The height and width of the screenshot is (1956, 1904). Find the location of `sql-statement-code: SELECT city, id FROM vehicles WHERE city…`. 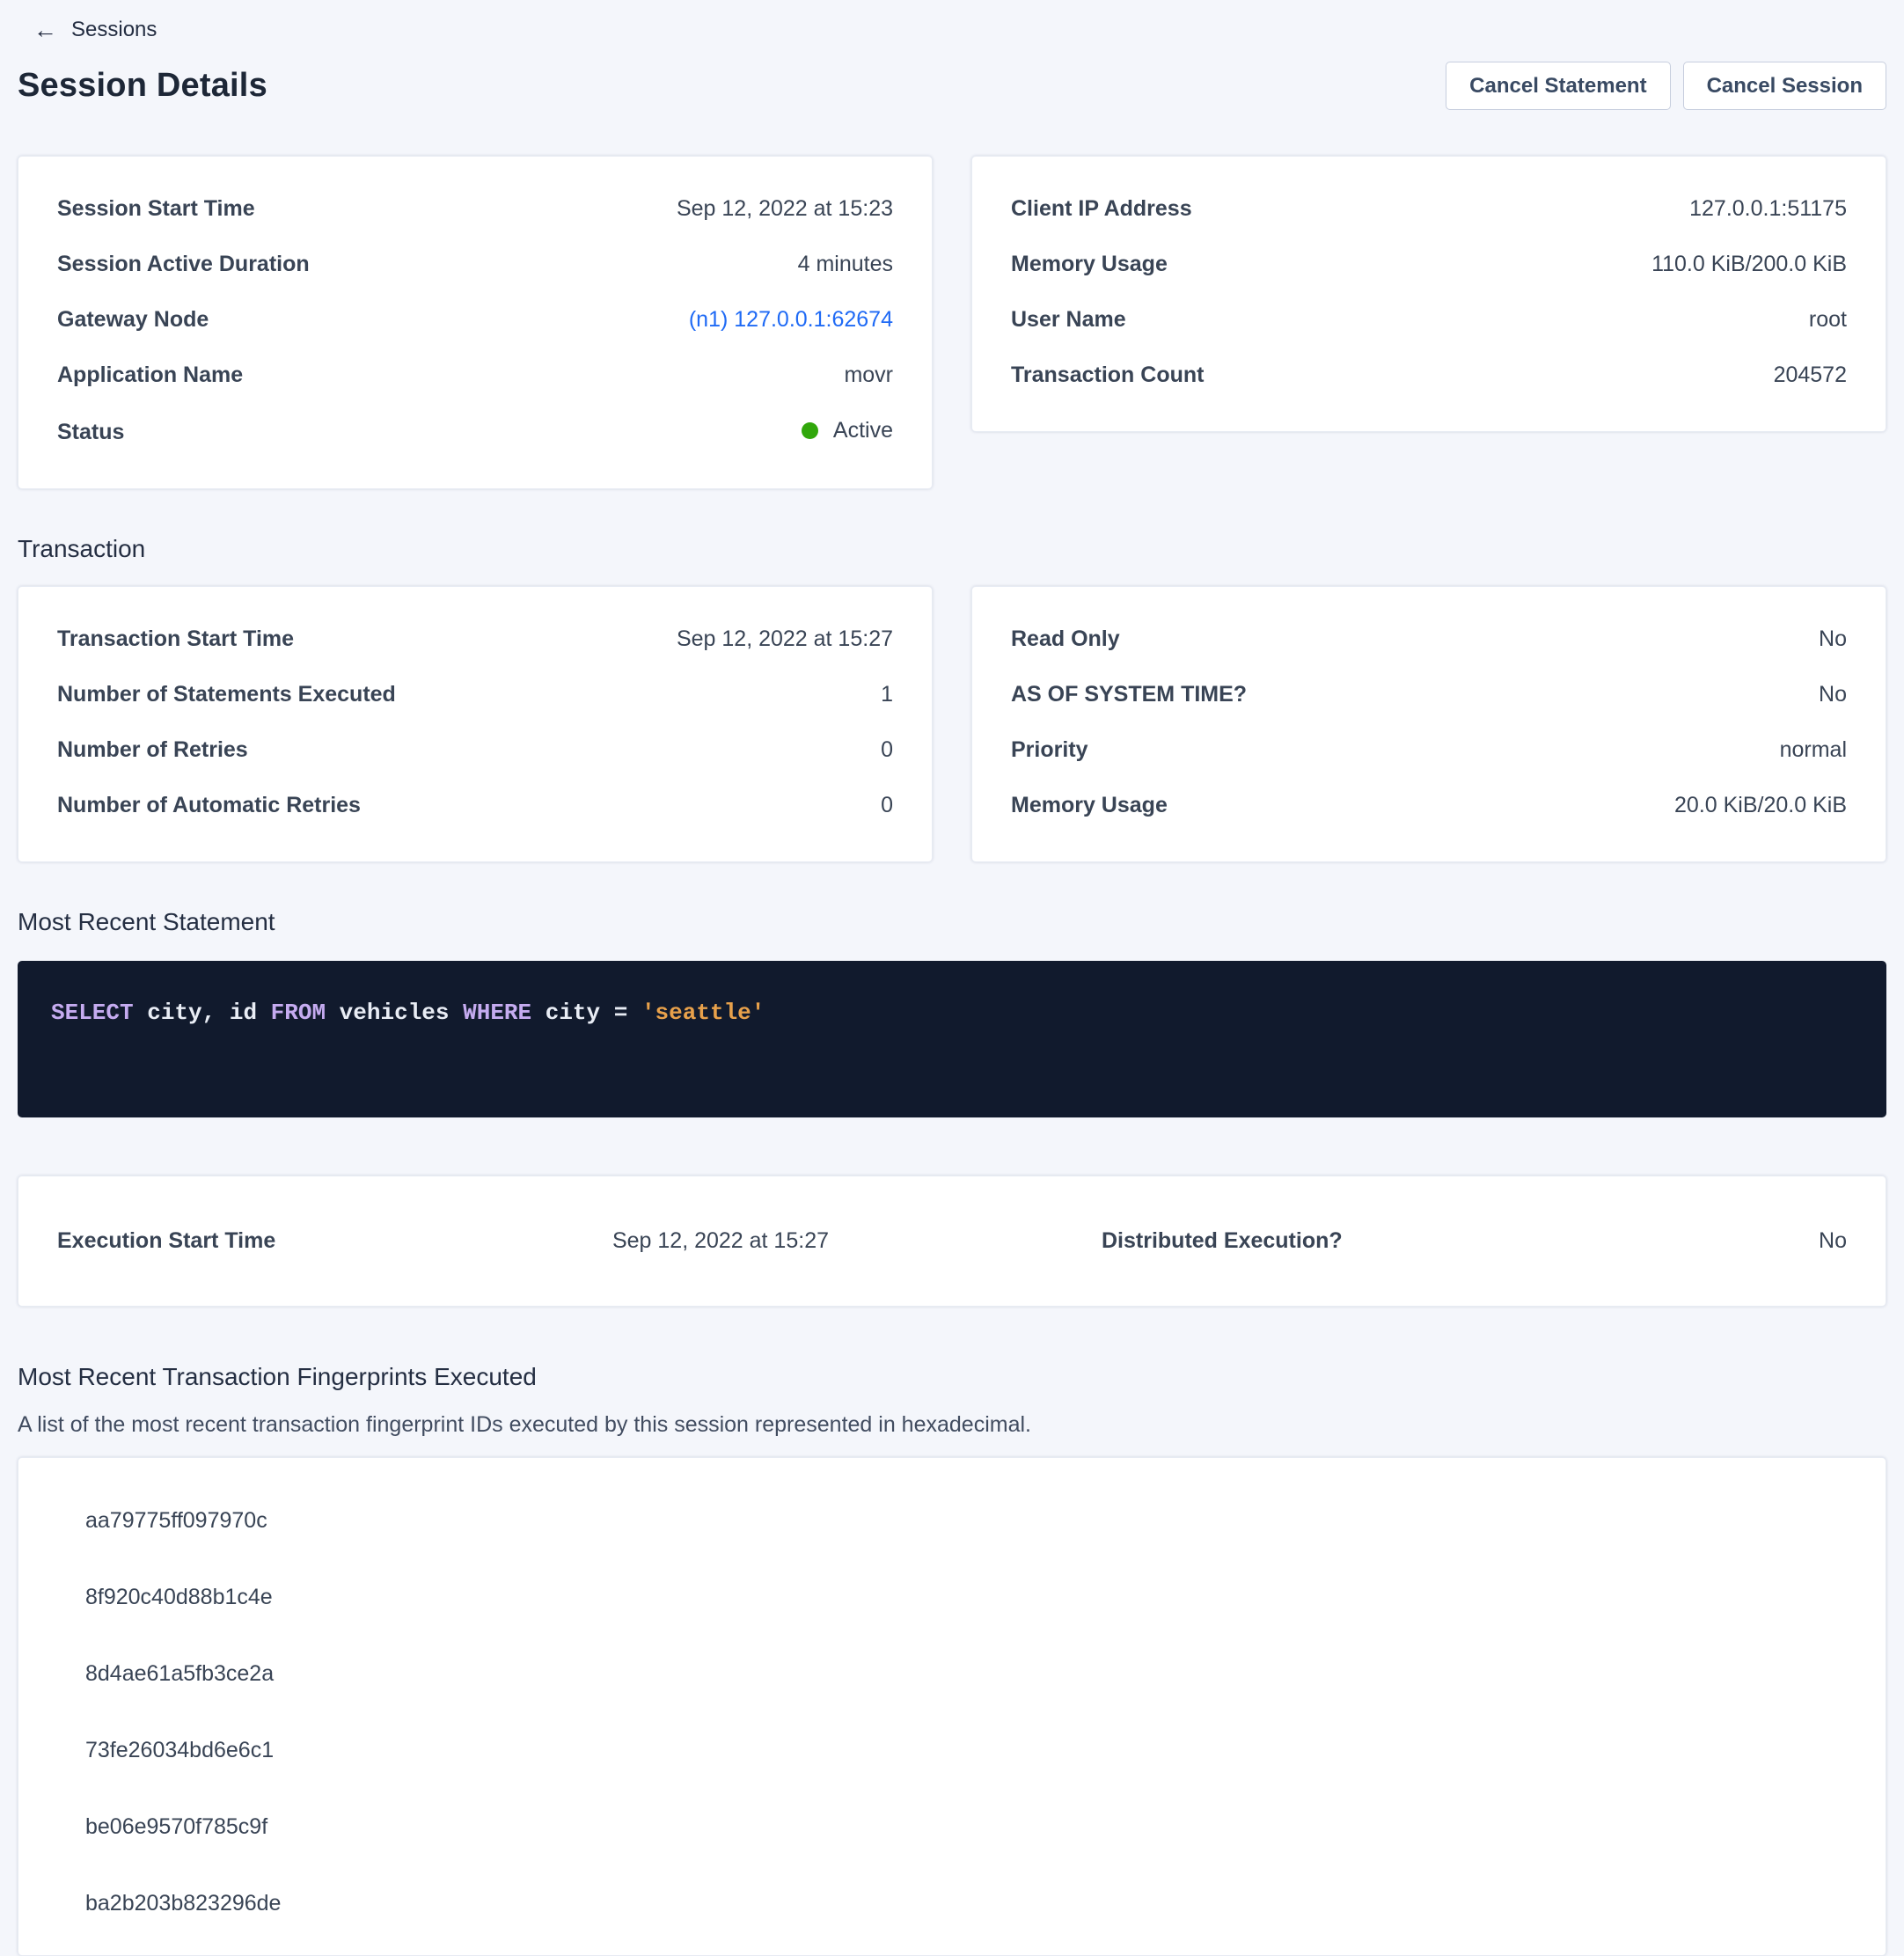

sql-statement-code: SELECT city, id FROM vehicles WHERE city… is located at coordinates (408, 1013).